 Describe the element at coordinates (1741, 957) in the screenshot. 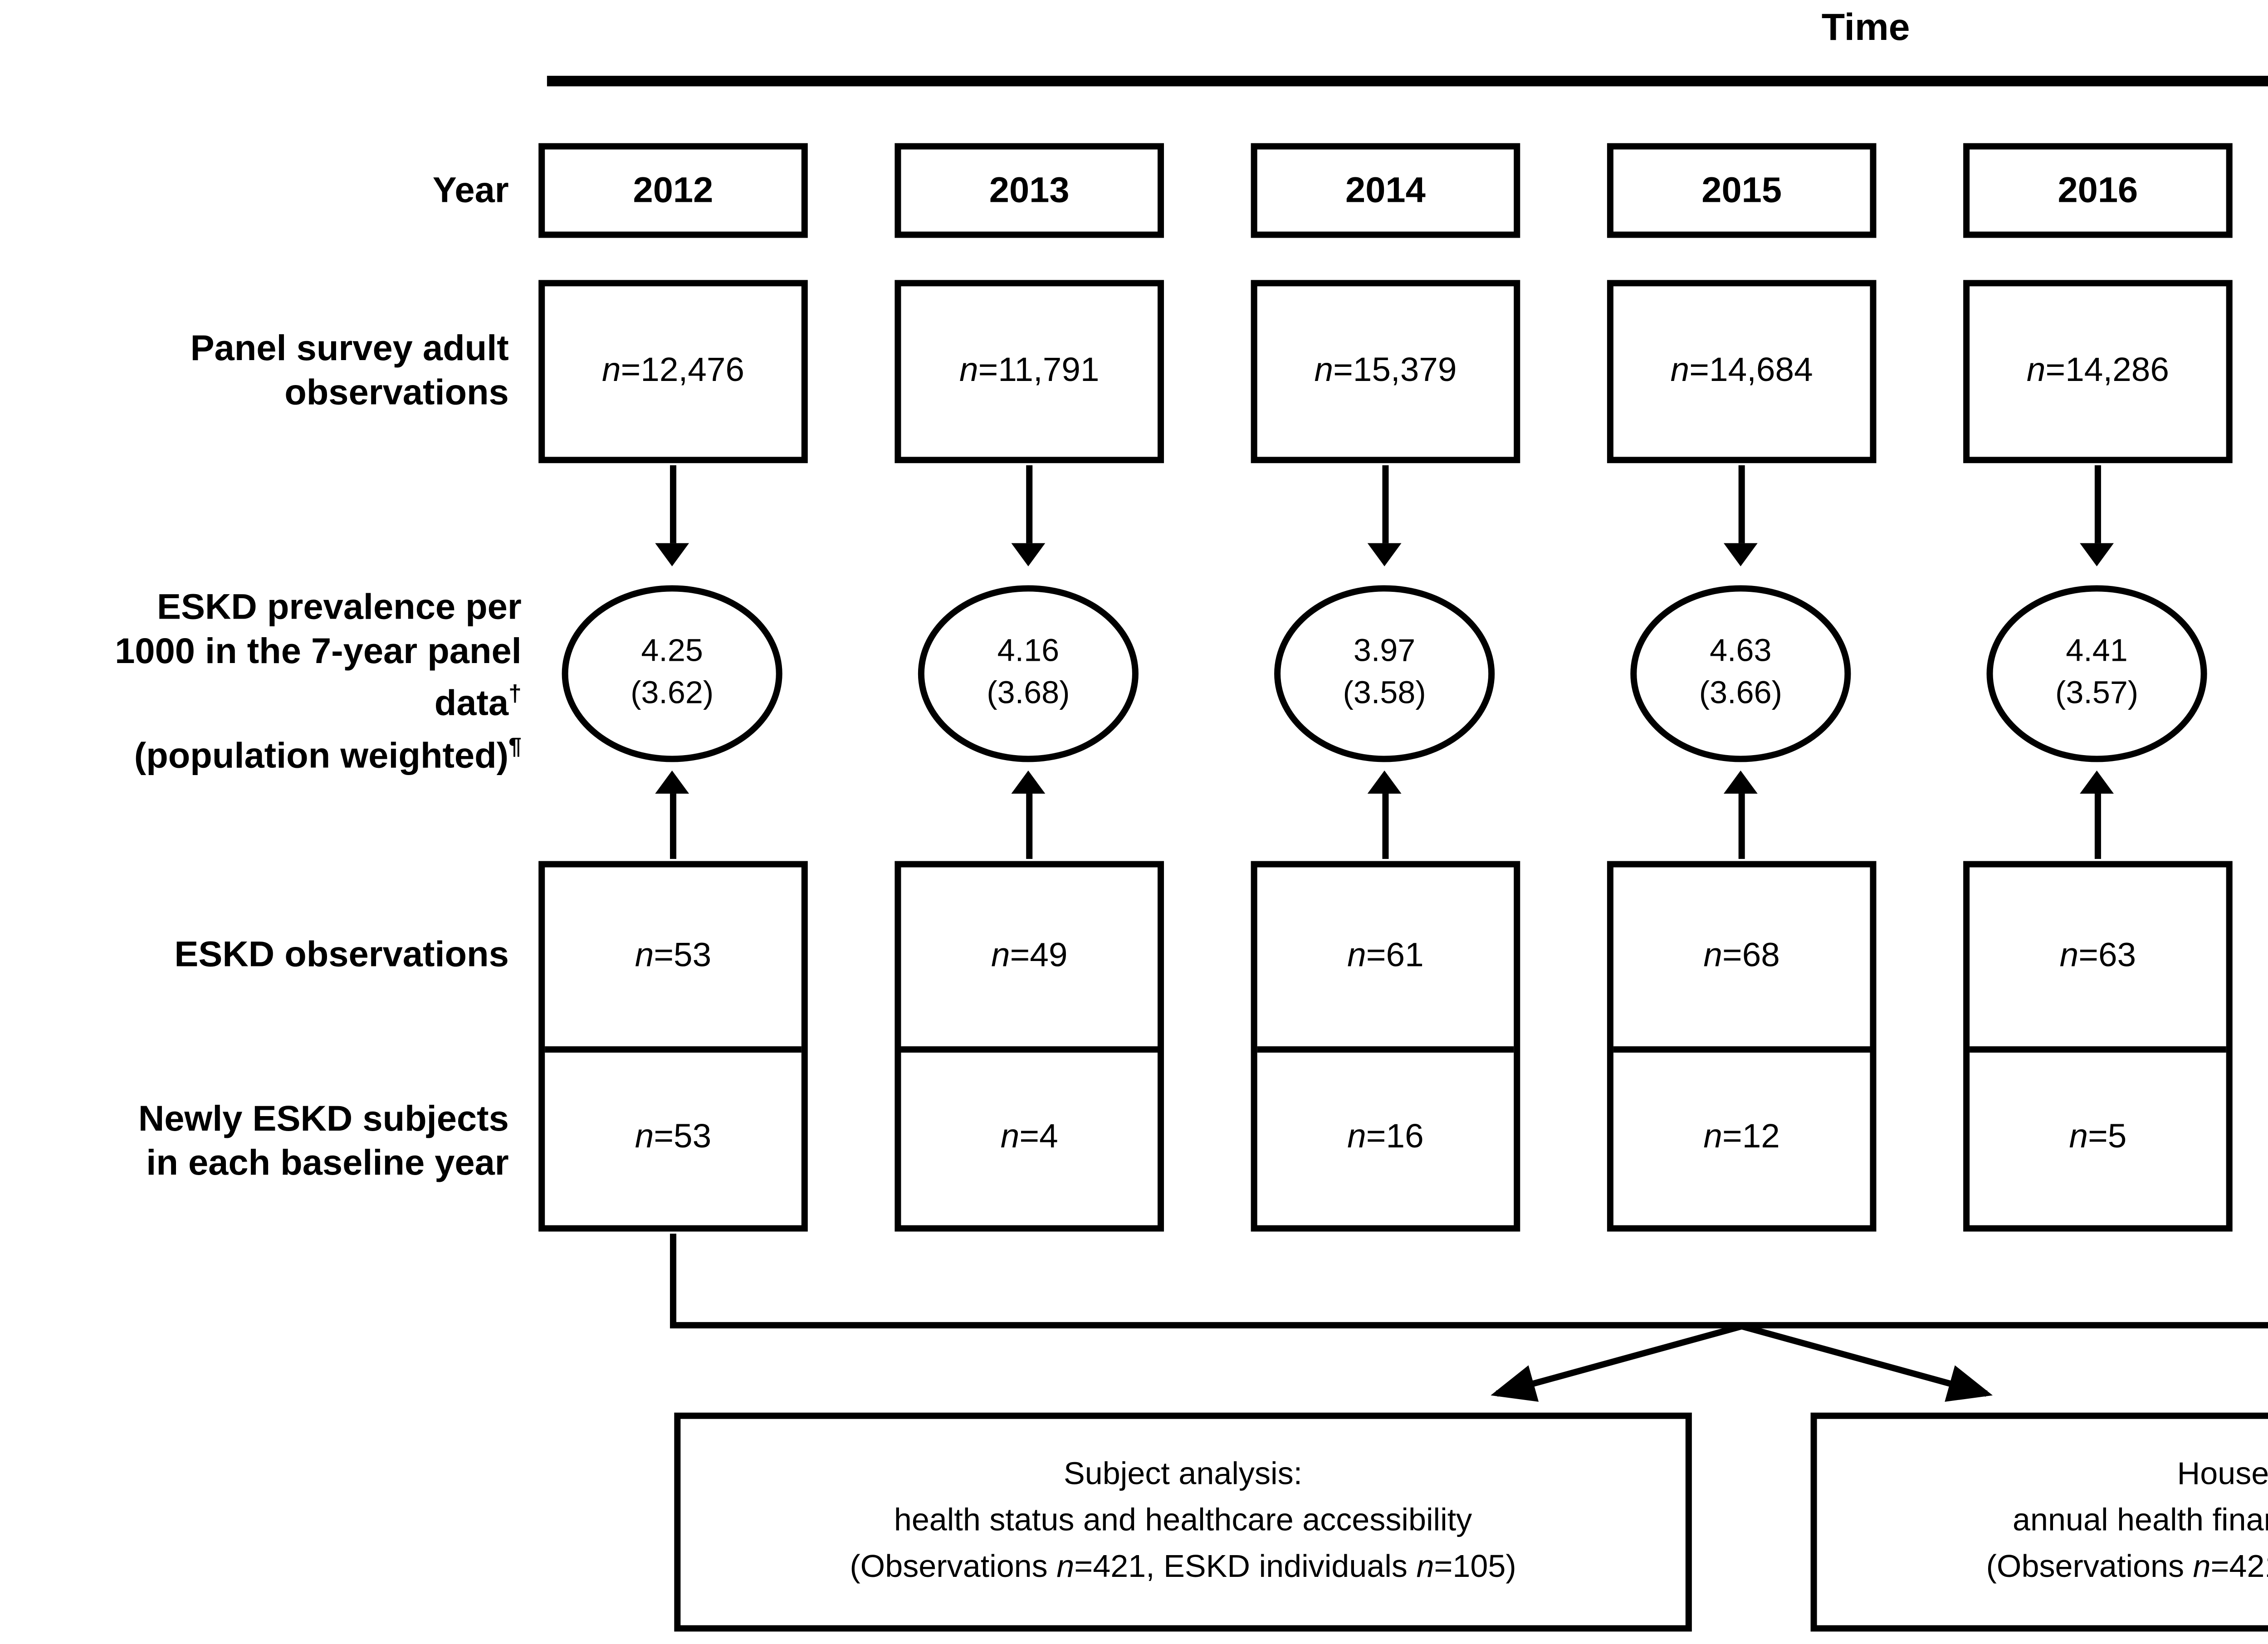

I see `eskd-n-value: n=68` at that location.